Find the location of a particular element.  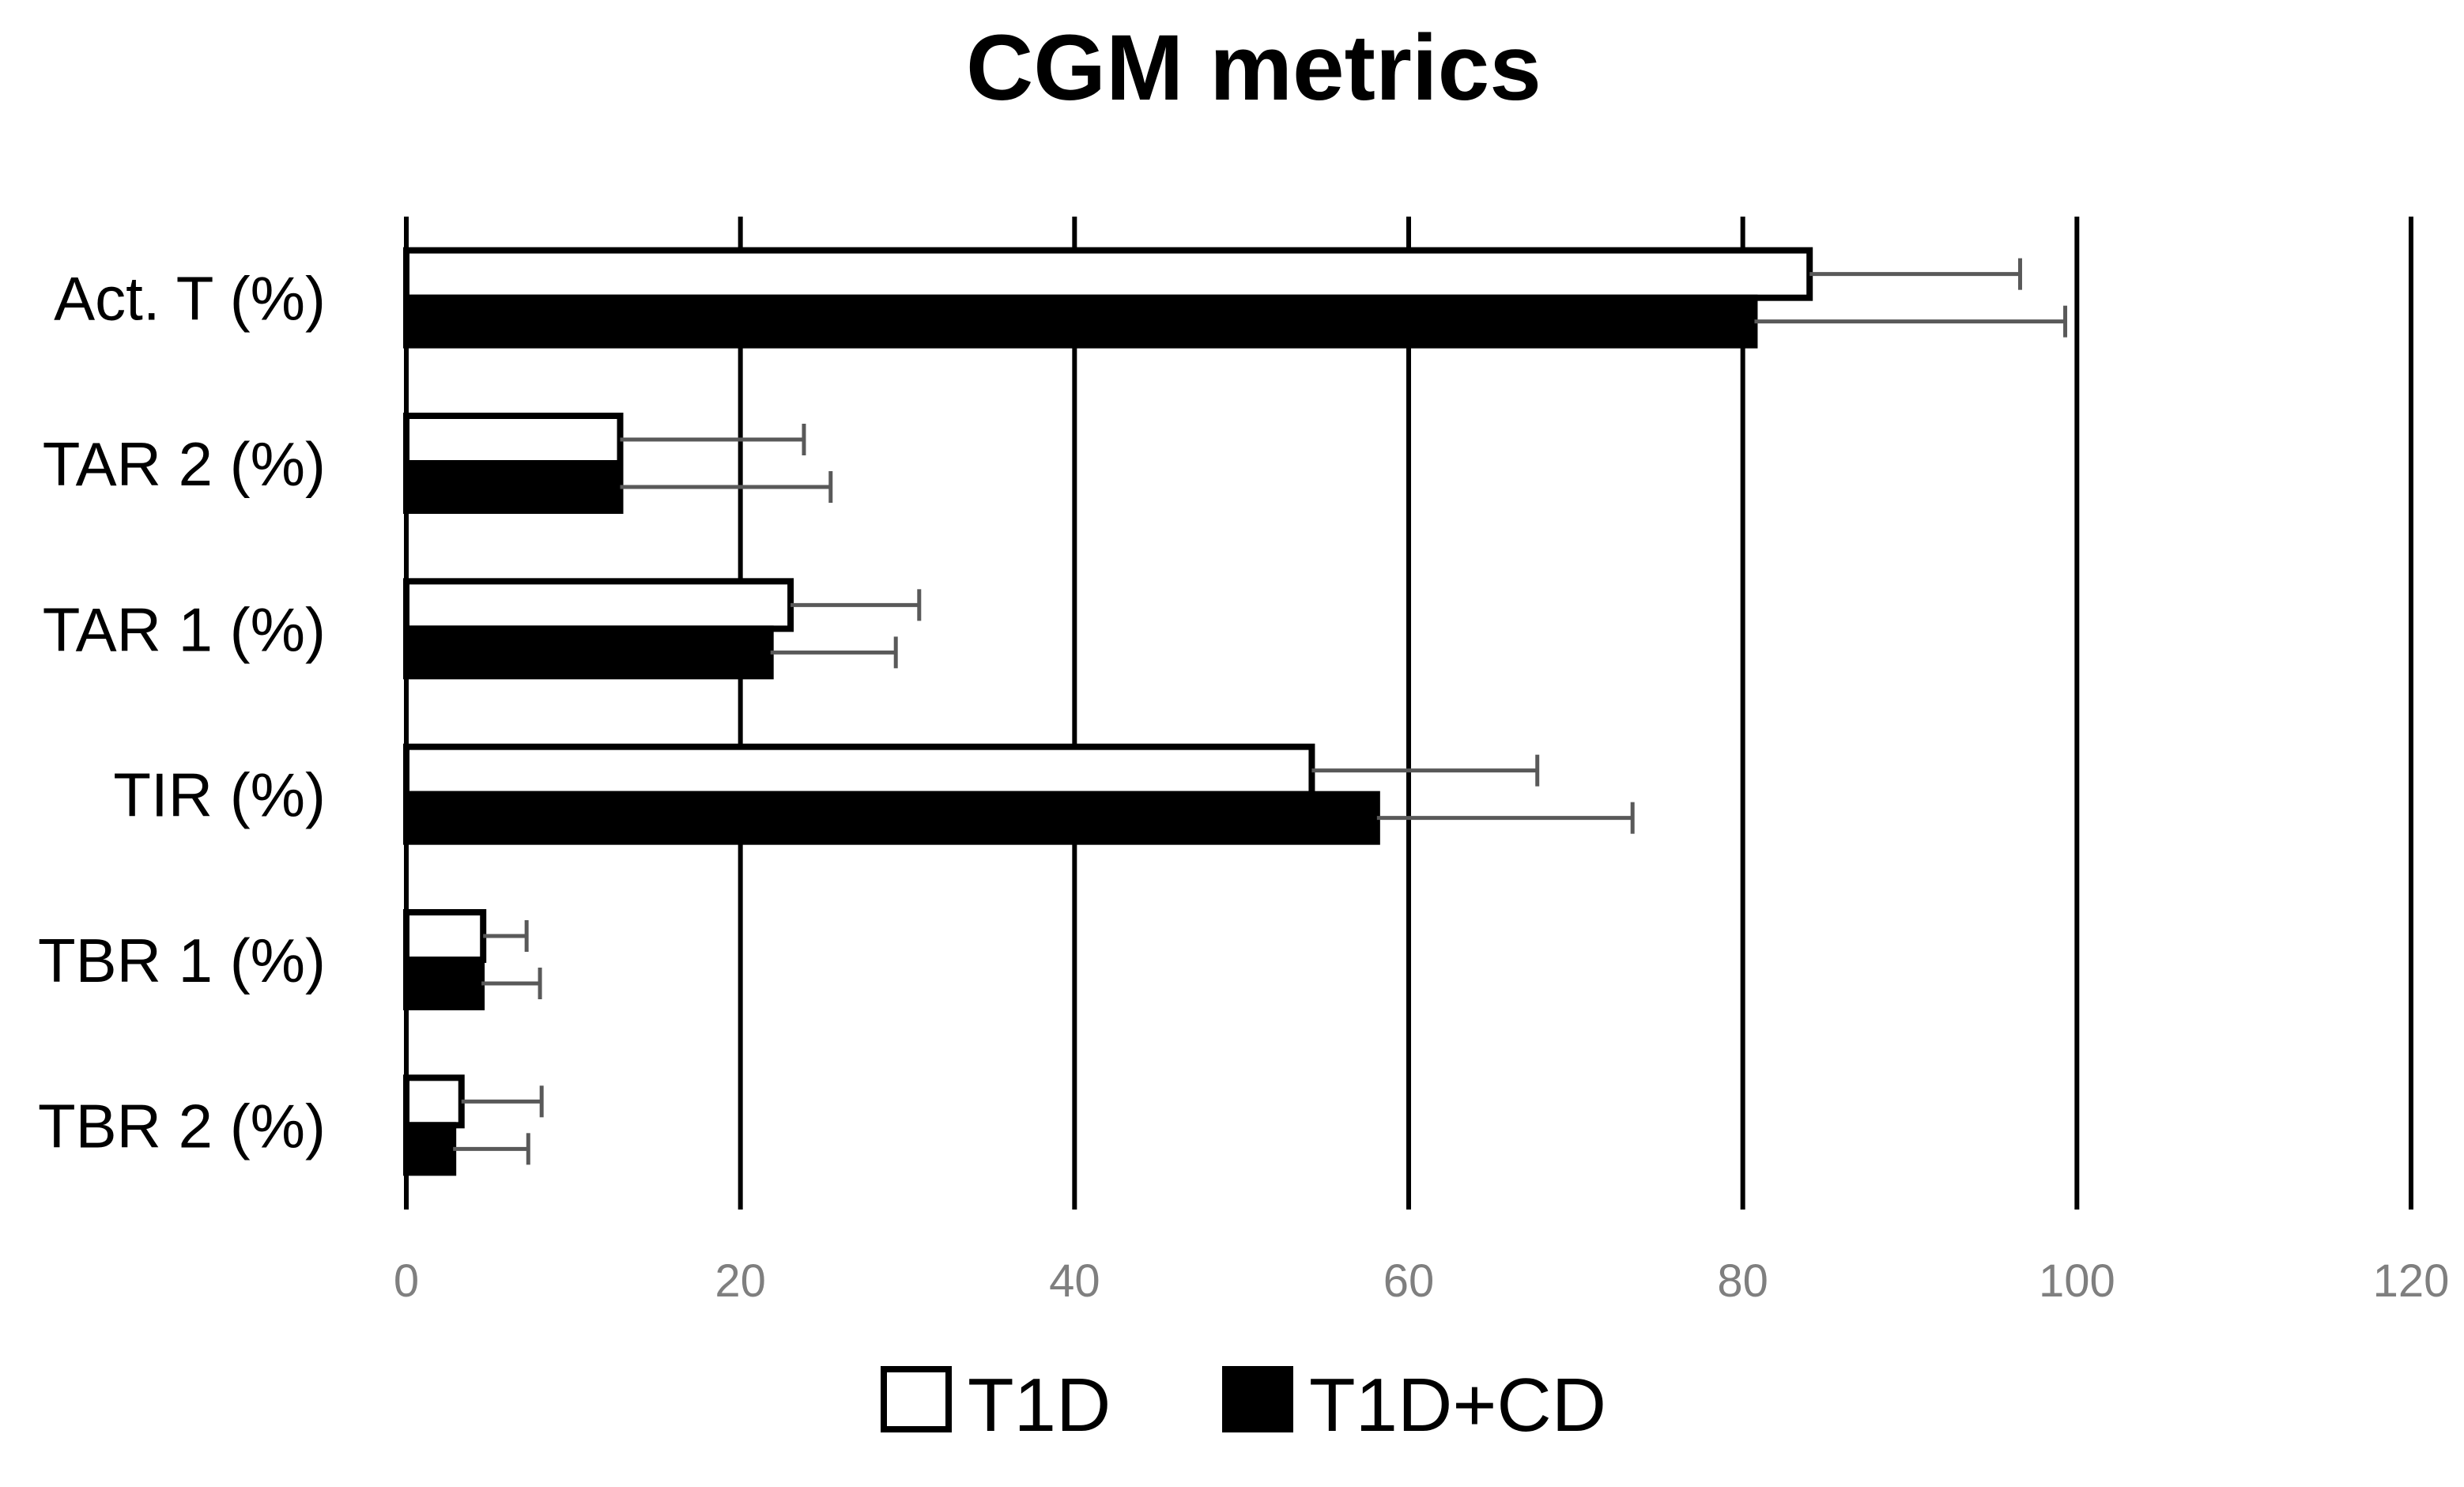

x-tick-label-100: 100 is located at coordinates (2077, 1281).